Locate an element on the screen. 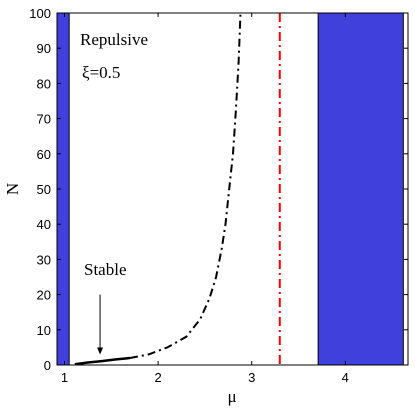  y-tick-label: 10 is located at coordinates (44, 330).